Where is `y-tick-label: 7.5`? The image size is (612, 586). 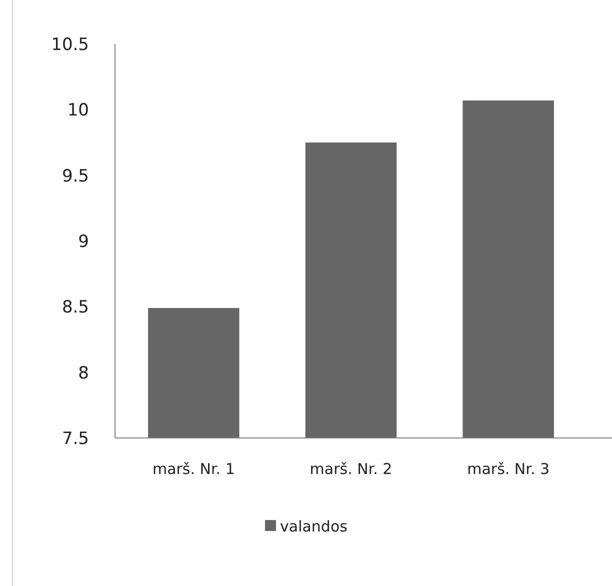
y-tick-label: 7.5 is located at coordinates (75, 438).